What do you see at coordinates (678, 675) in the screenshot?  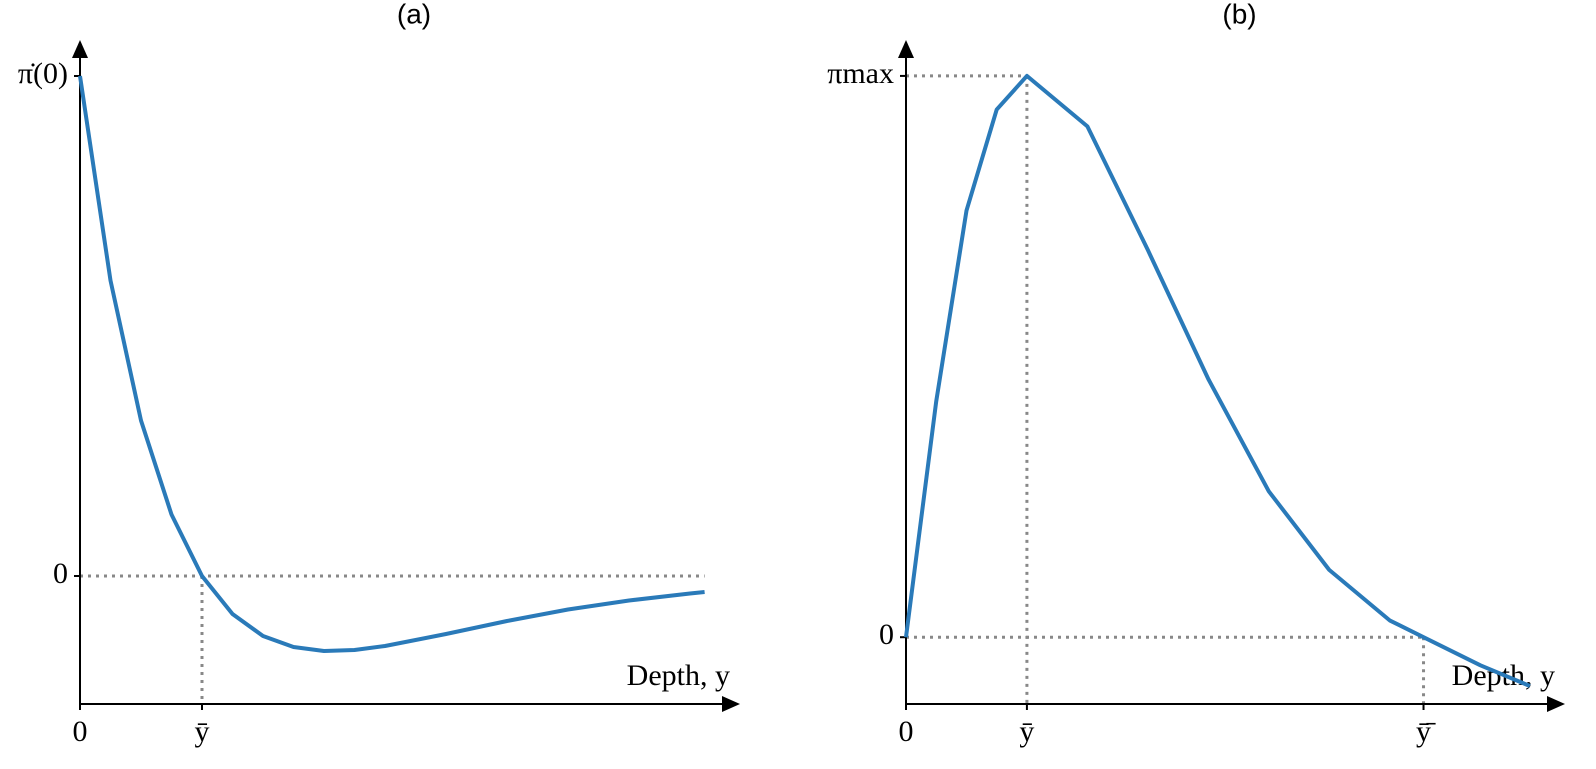 I see `x-axis-label: Depth, y` at bounding box center [678, 675].